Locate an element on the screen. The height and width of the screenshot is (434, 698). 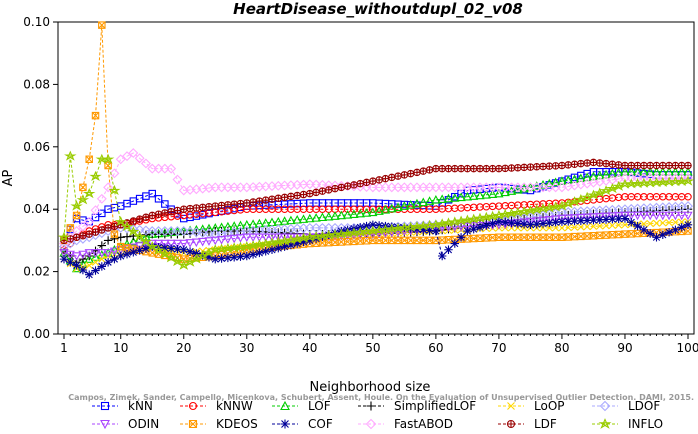
legend-label: ODIN is located at coordinates (143, 424).